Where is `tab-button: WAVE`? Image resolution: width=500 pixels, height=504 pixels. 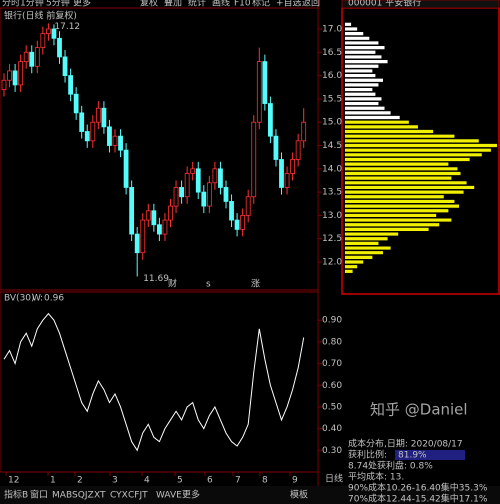 tab-button: WAVE is located at coordinates (169, 496).